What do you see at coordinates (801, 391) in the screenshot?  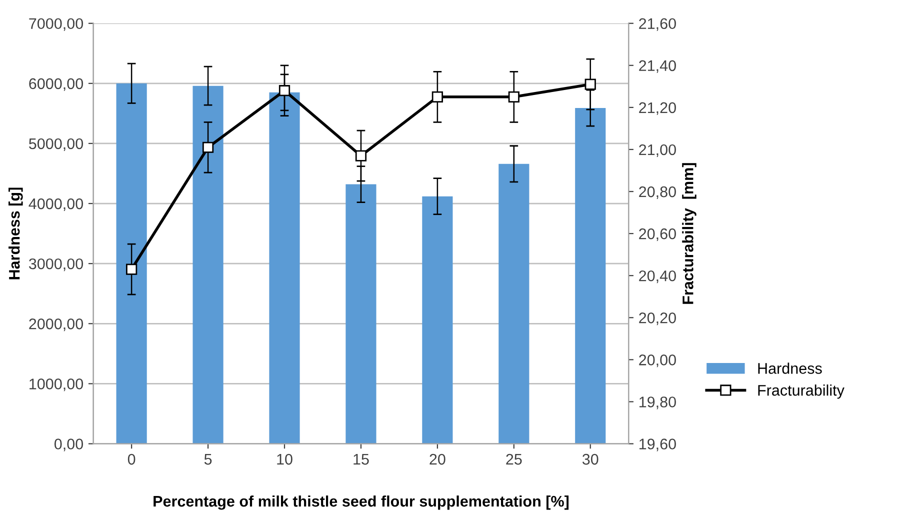 I see `legend-label: Fracturability` at bounding box center [801, 391].